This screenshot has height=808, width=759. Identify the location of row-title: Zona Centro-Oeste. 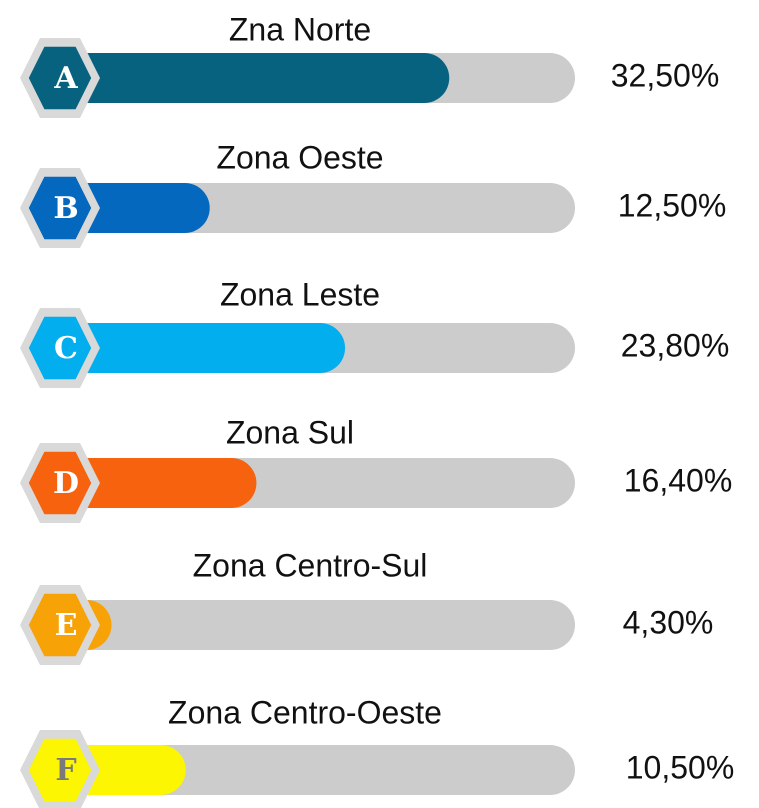
(305, 712).